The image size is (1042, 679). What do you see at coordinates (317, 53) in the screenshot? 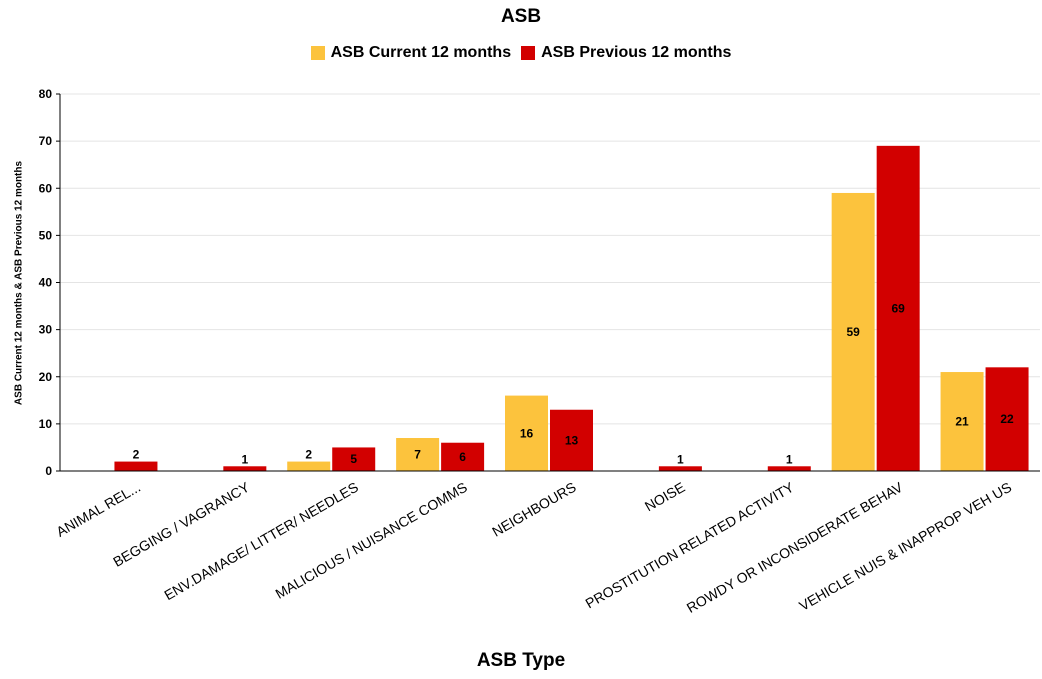
I see `legend-swatch-current` at bounding box center [317, 53].